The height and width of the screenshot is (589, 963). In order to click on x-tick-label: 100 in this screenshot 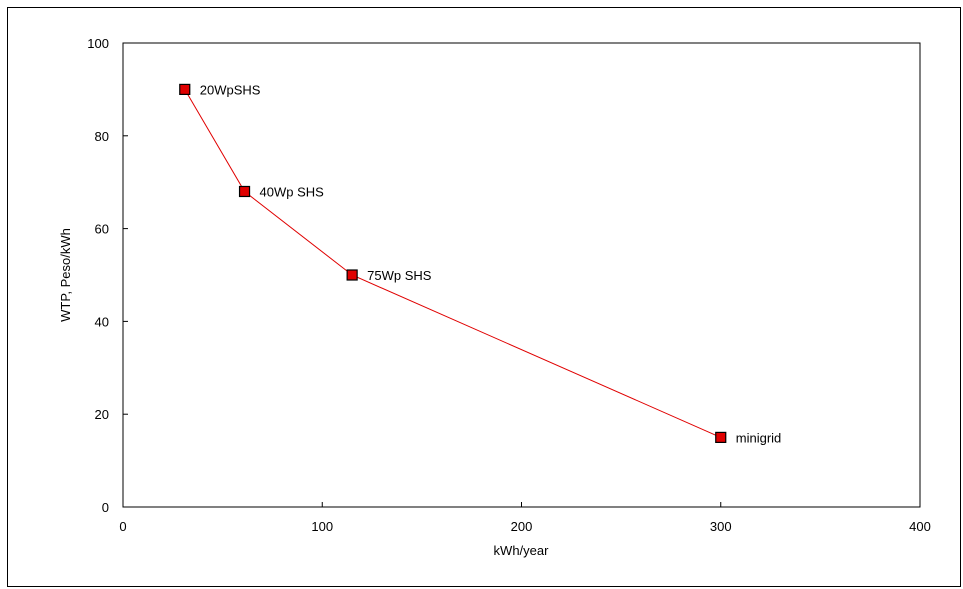, I will do `click(322, 526)`.